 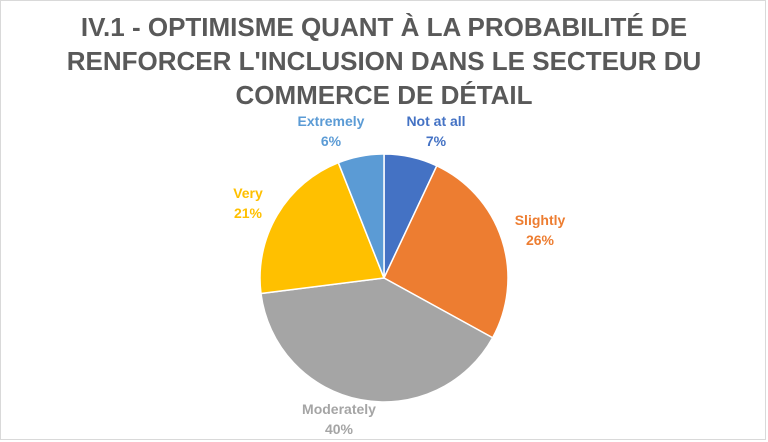 What do you see at coordinates (435, 121) in the screenshot?
I see `data-label-not-at-all-name: Not at all` at bounding box center [435, 121].